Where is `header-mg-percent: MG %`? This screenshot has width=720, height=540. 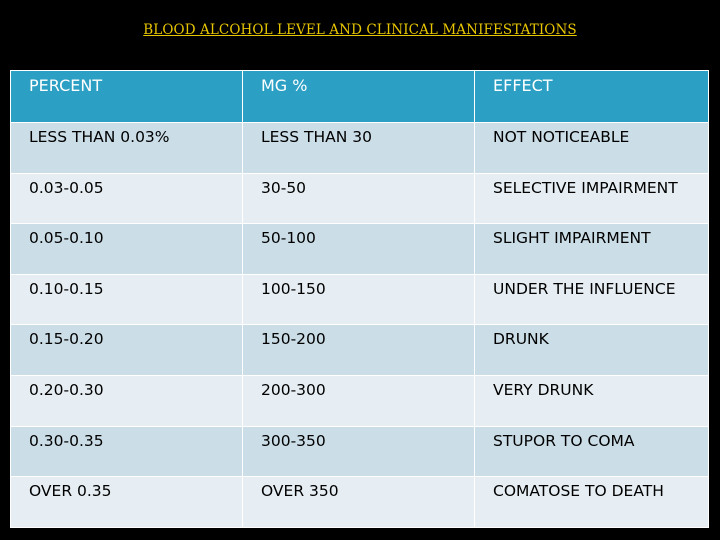
header-mg-percent: MG % is located at coordinates (358, 96).